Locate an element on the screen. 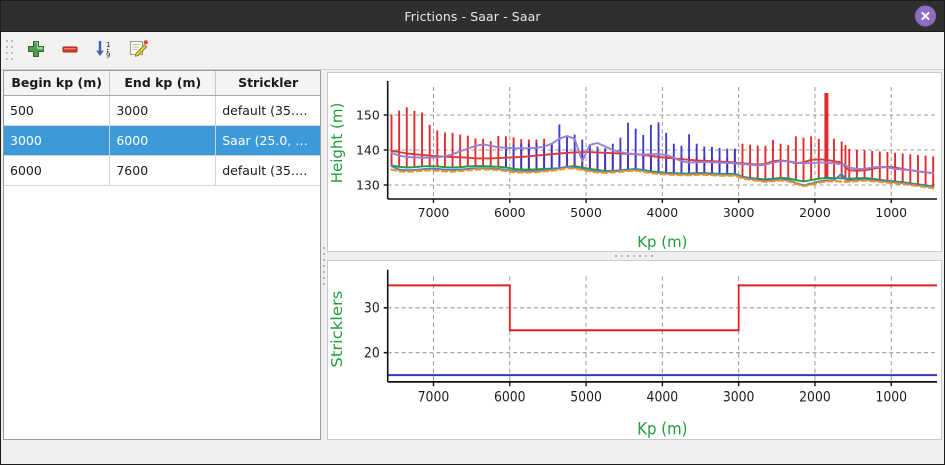 The height and width of the screenshot is (465, 945). svg-text: Height (m) is located at coordinates (337, 143).